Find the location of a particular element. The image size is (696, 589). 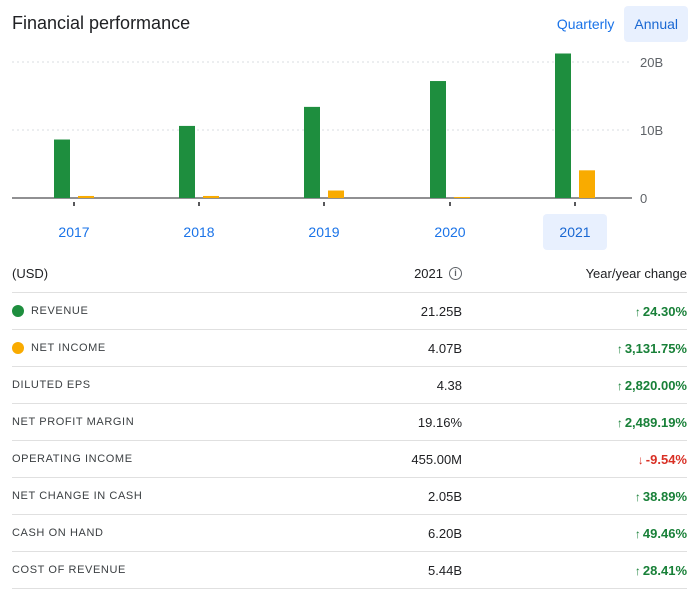

change-header: Year/year change is located at coordinates (636, 273).